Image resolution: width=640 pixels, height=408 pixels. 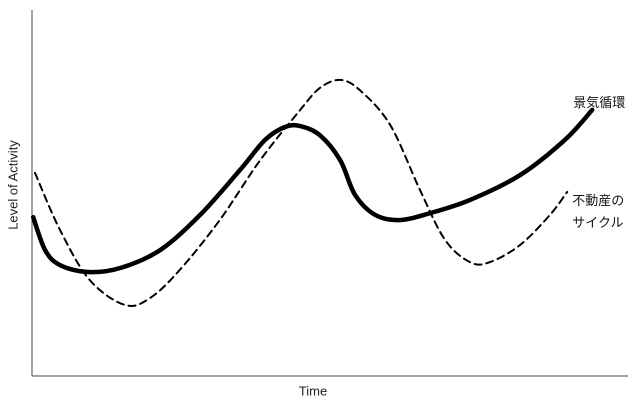 What do you see at coordinates (313, 390) in the screenshot?
I see `x-axis-label: Time` at bounding box center [313, 390].